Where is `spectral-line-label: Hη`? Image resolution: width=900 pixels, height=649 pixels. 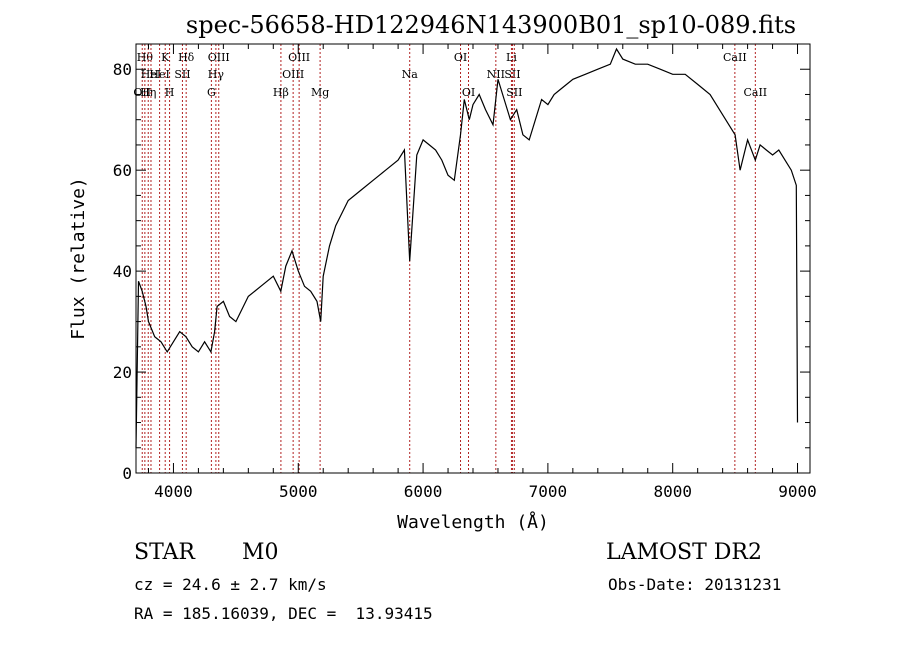 spectral-line-label: Hη is located at coordinates (148, 92).